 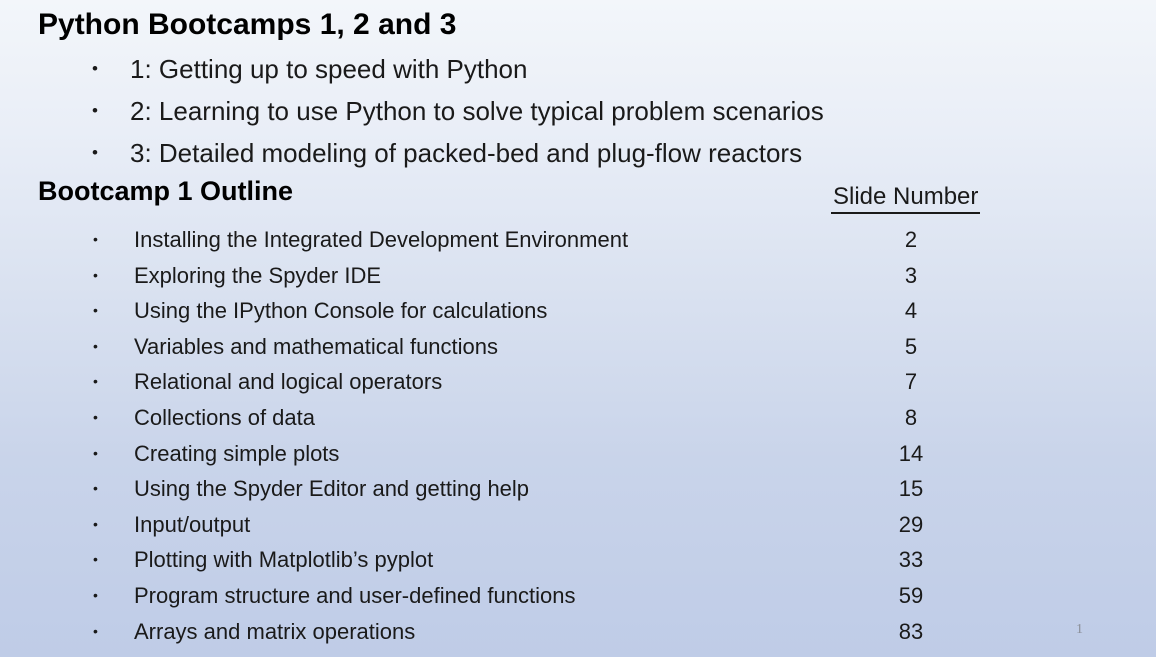 What do you see at coordinates (329, 69) in the screenshot?
I see `intro-bullet-text: 1: Getting up to speed with Python` at bounding box center [329, 69].